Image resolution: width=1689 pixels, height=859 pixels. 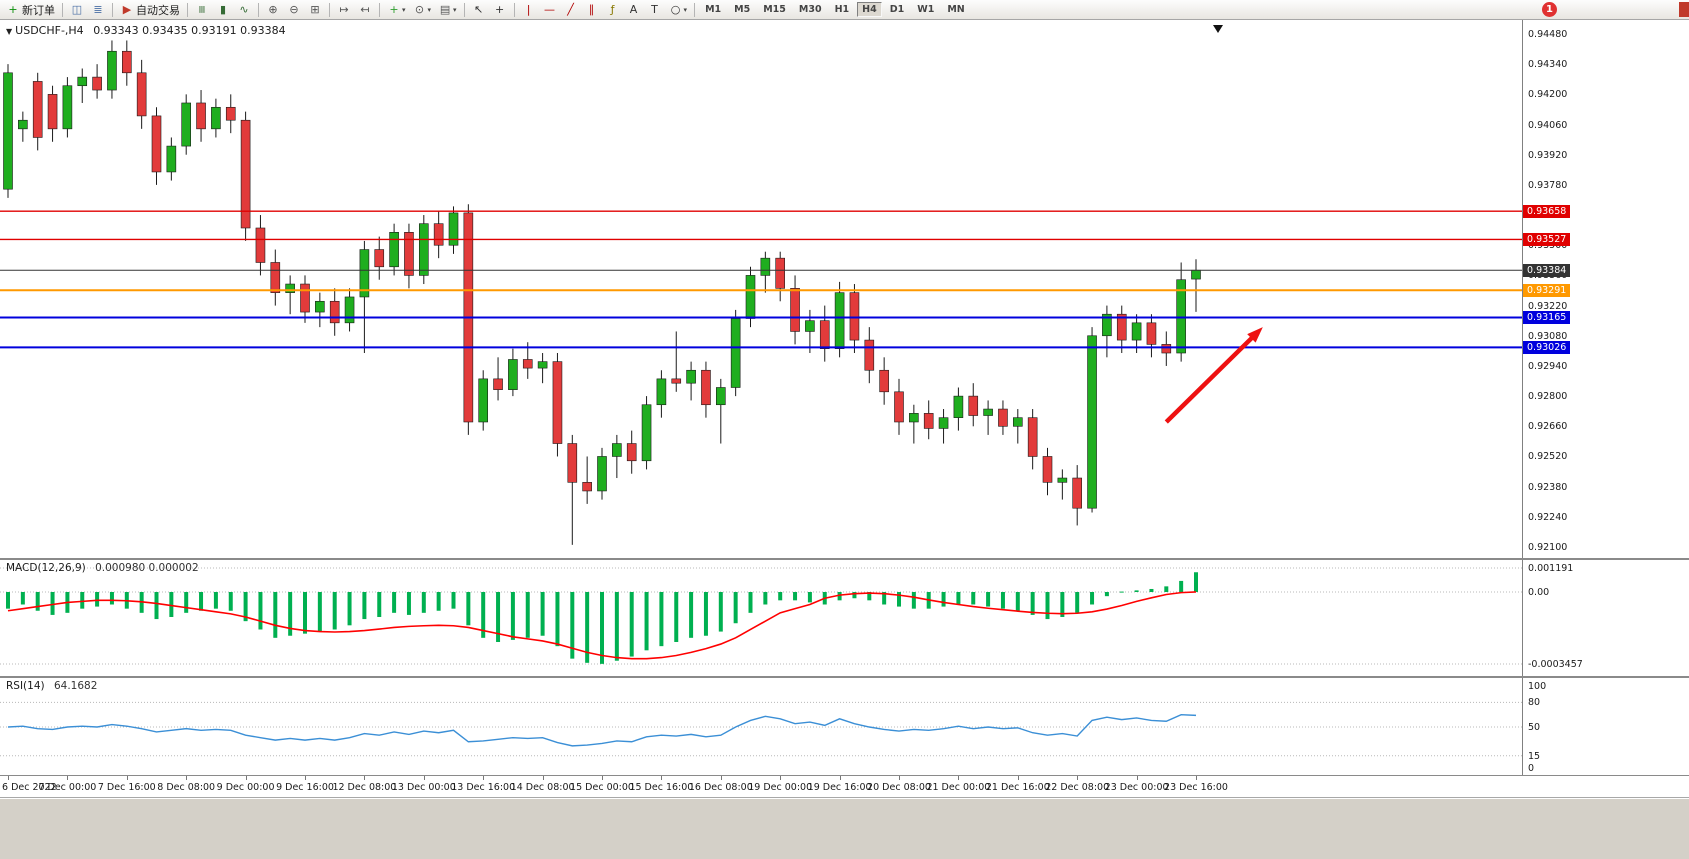 What do you see at coordinates (899, 787) in the screenshot?
I see `time-axis-label: 20 Dec 08:00` at bounding box center [899, 787].